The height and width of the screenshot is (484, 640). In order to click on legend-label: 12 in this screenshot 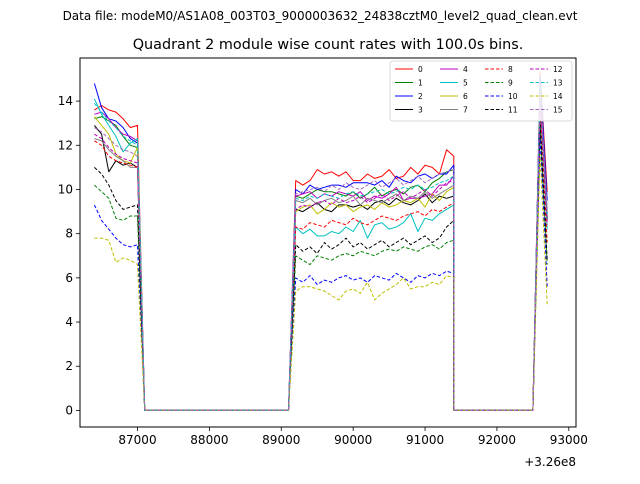, I will do `click(558, 69)`.